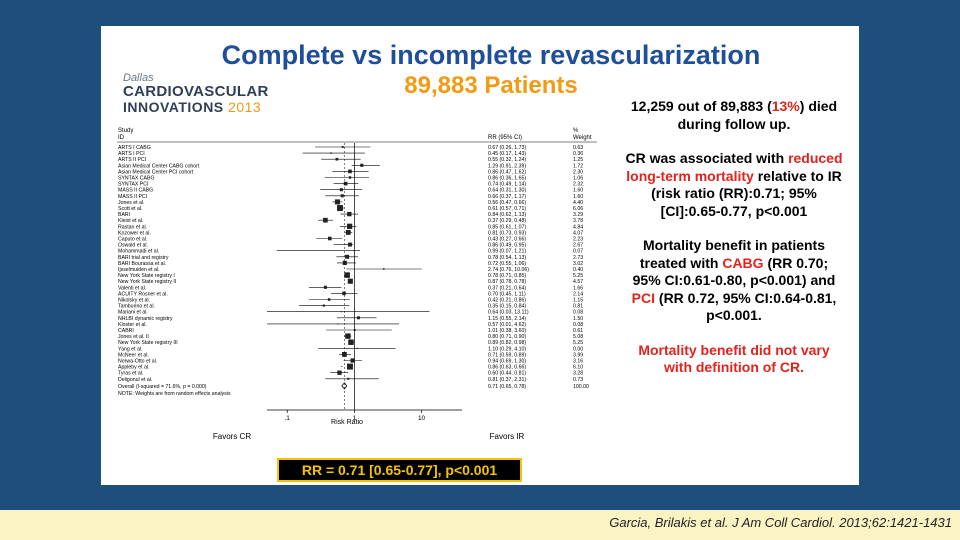  Describe the element at coordinates (507, 349) in the screenshot. I see `study-ci-text: 1.10 (0.29, 4.10)` at that location.